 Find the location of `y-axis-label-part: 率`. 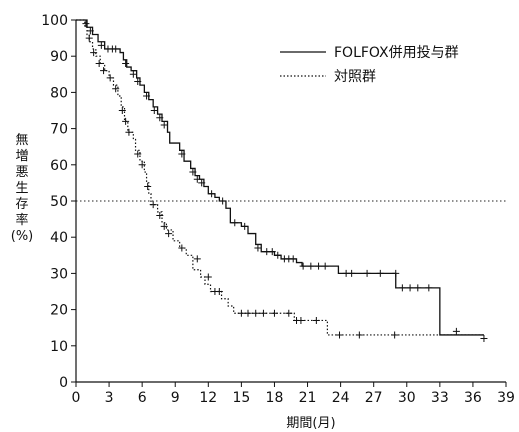

y-axis-label-part: 率 is located at coordinates (21, 220).